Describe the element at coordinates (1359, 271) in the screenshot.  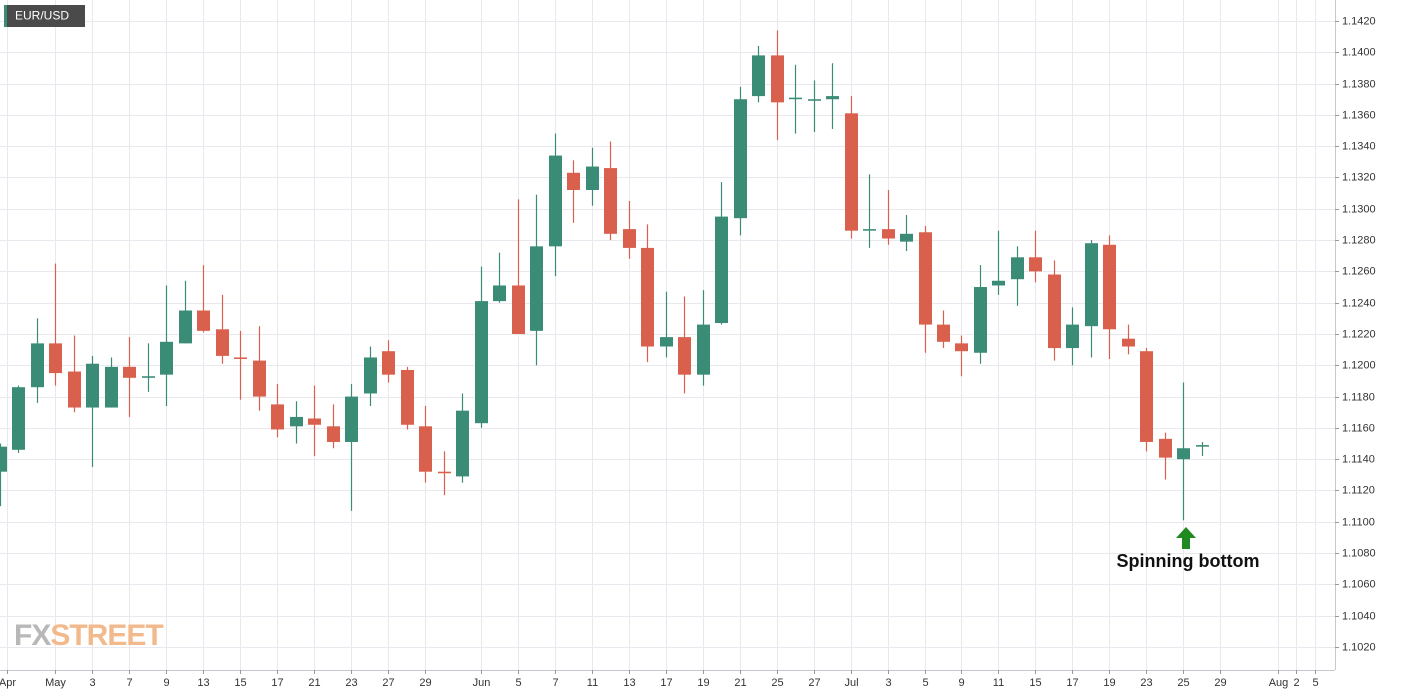
I see `y-tick-label: 1.1260` at that location.